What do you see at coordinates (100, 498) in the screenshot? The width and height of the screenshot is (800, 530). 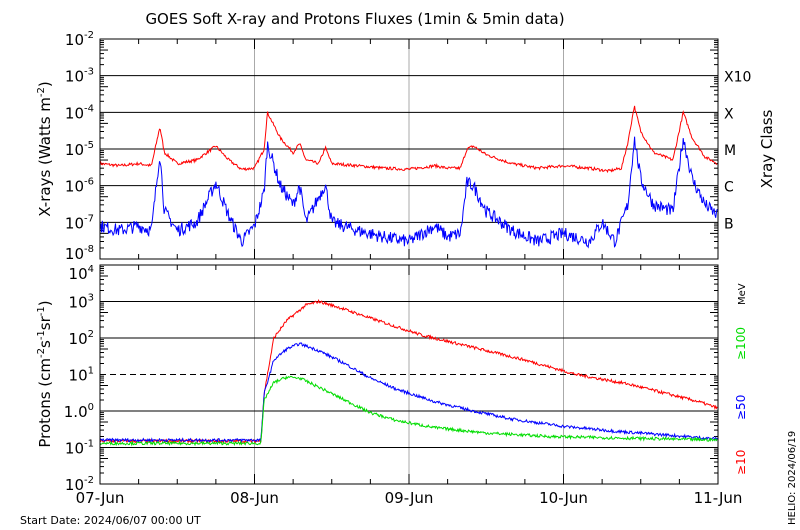 I see `x-tick-label: 07-Jun` at bounding box center [100, 498].